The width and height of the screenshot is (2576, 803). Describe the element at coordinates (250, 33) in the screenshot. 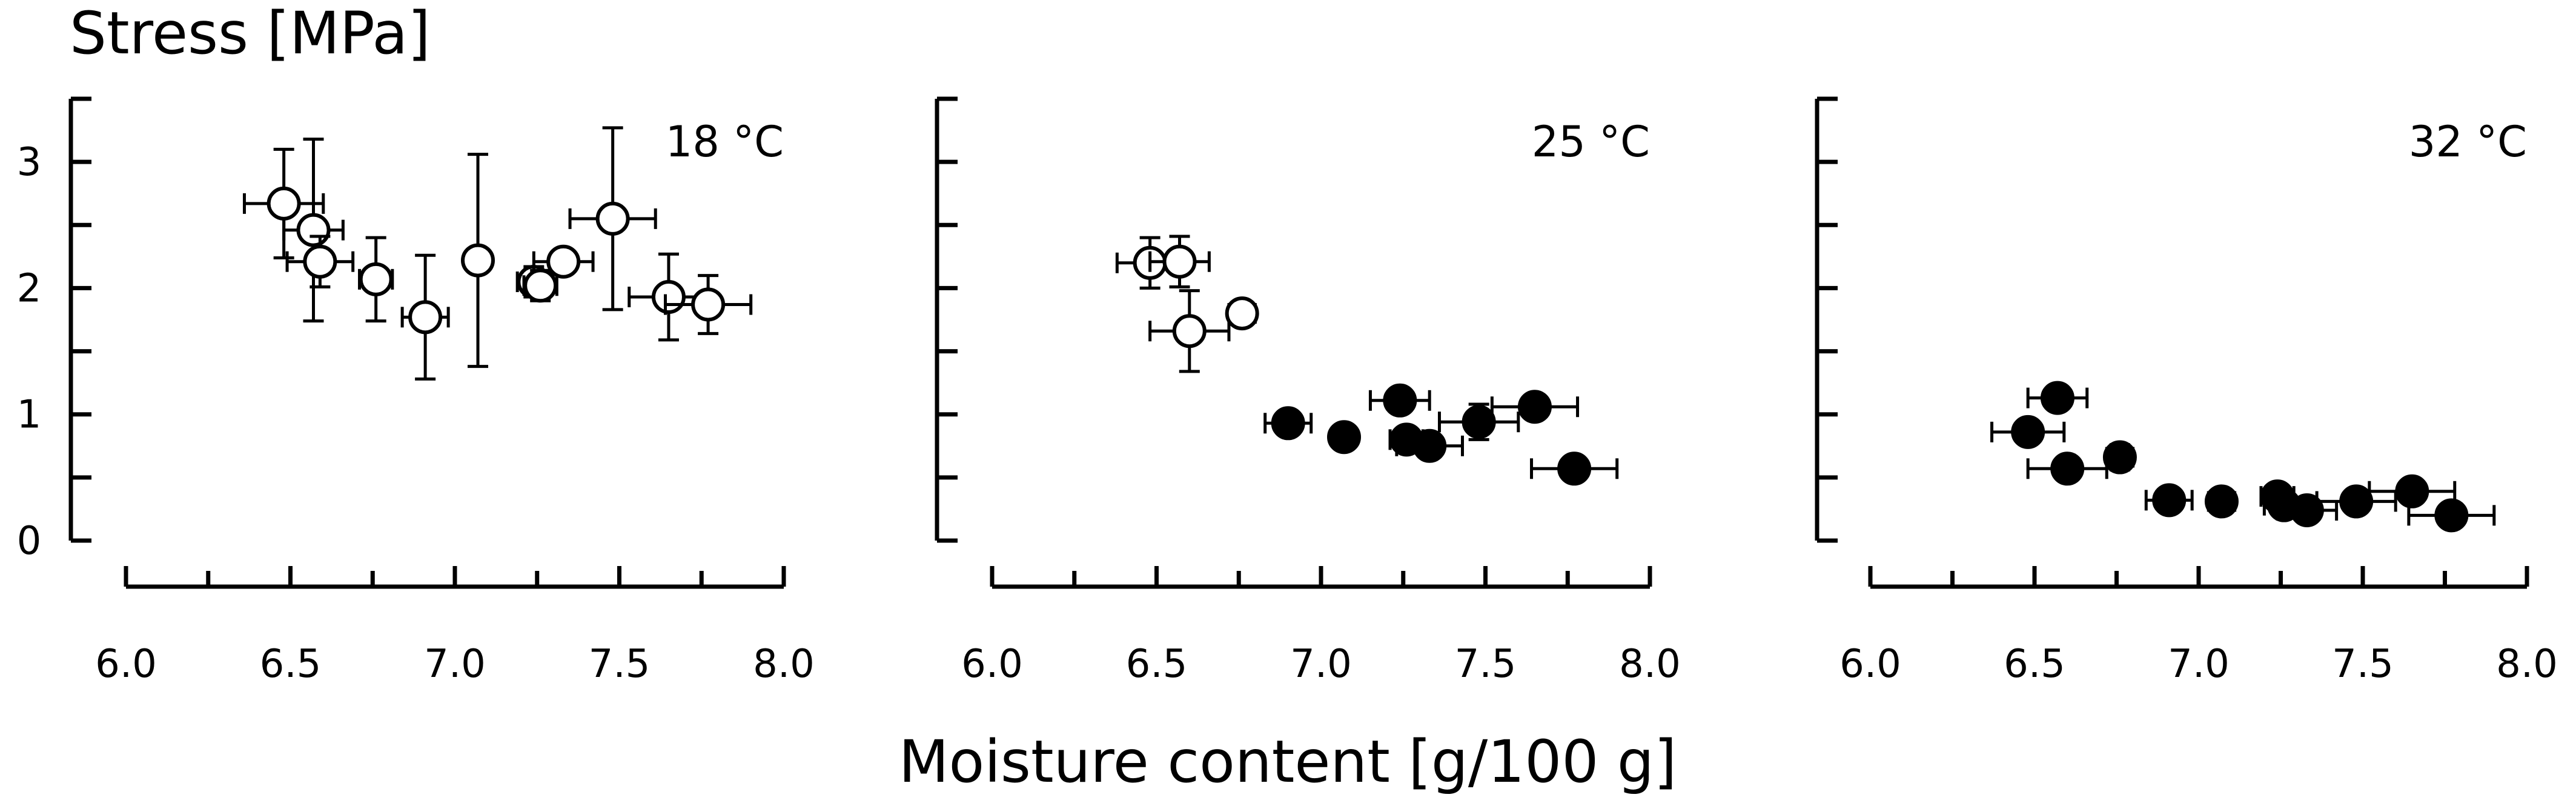

I see `y-axis-title: Stress [MPa]` at that location.